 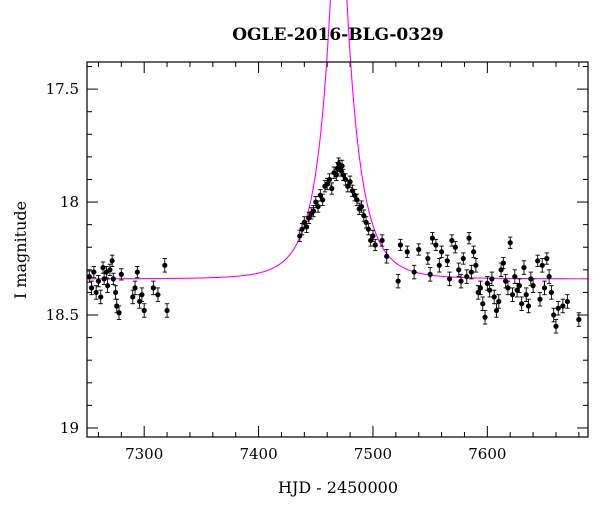 What do you see at coordinates (69, 428) in the screenshot?
I see `y-tick-label: 19` at bounding box center [69, 428].